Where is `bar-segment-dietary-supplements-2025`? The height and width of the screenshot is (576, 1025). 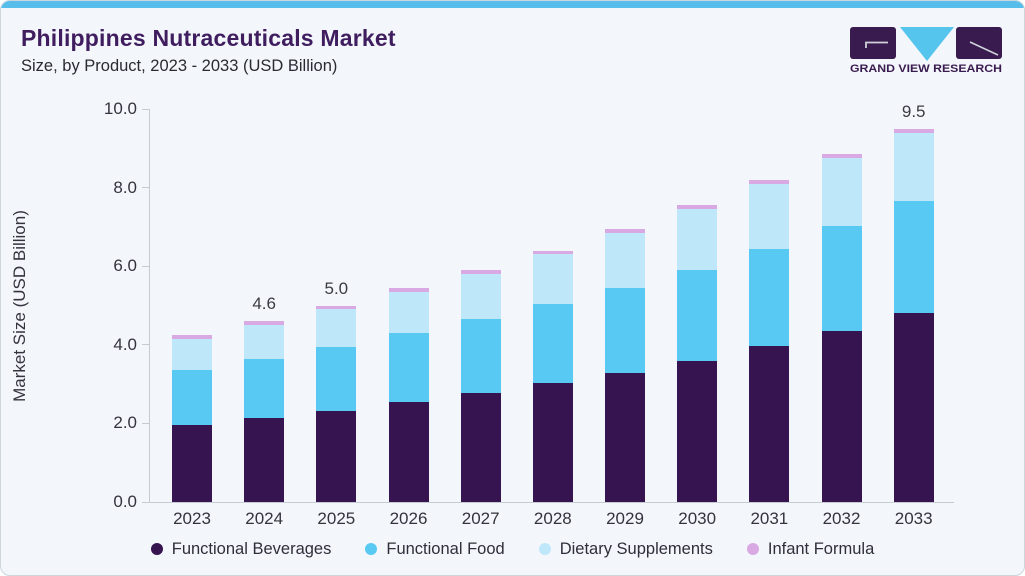 bar-segment-dietary-supplements-2025 is located at coordinates (336, 328).